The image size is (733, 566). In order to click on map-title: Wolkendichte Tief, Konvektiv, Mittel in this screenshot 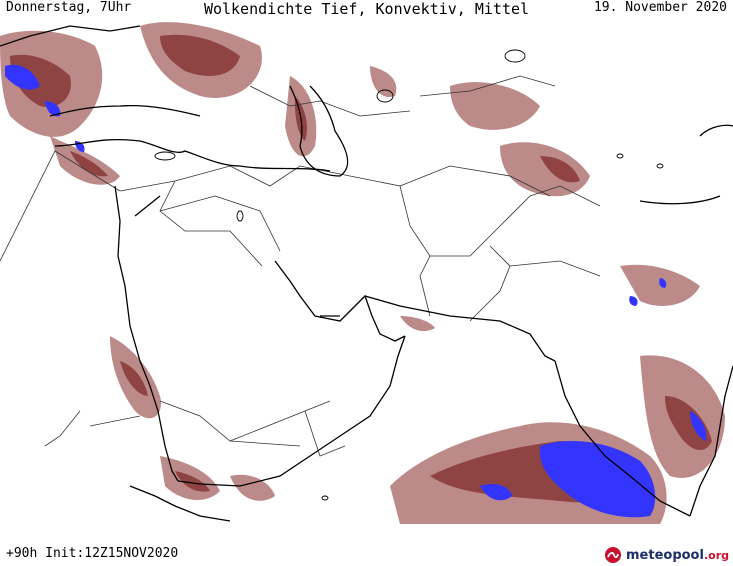, I will do `click(366, 9)`.